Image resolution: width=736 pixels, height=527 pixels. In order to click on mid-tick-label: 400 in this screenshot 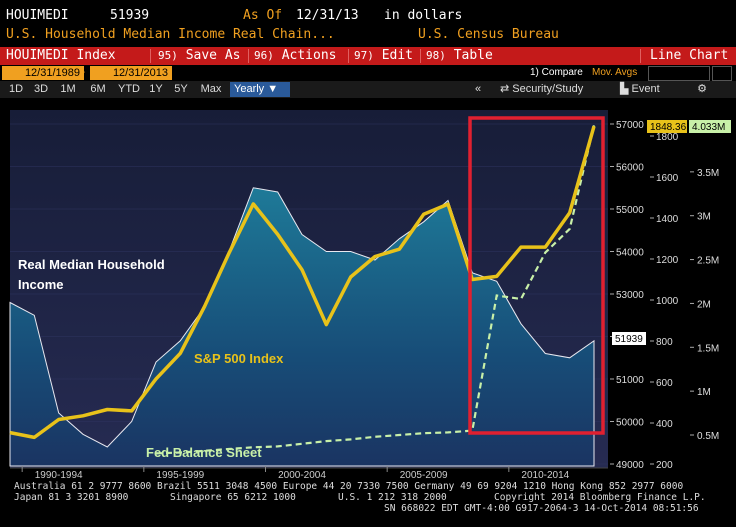, I will do `click(664, 424)`.